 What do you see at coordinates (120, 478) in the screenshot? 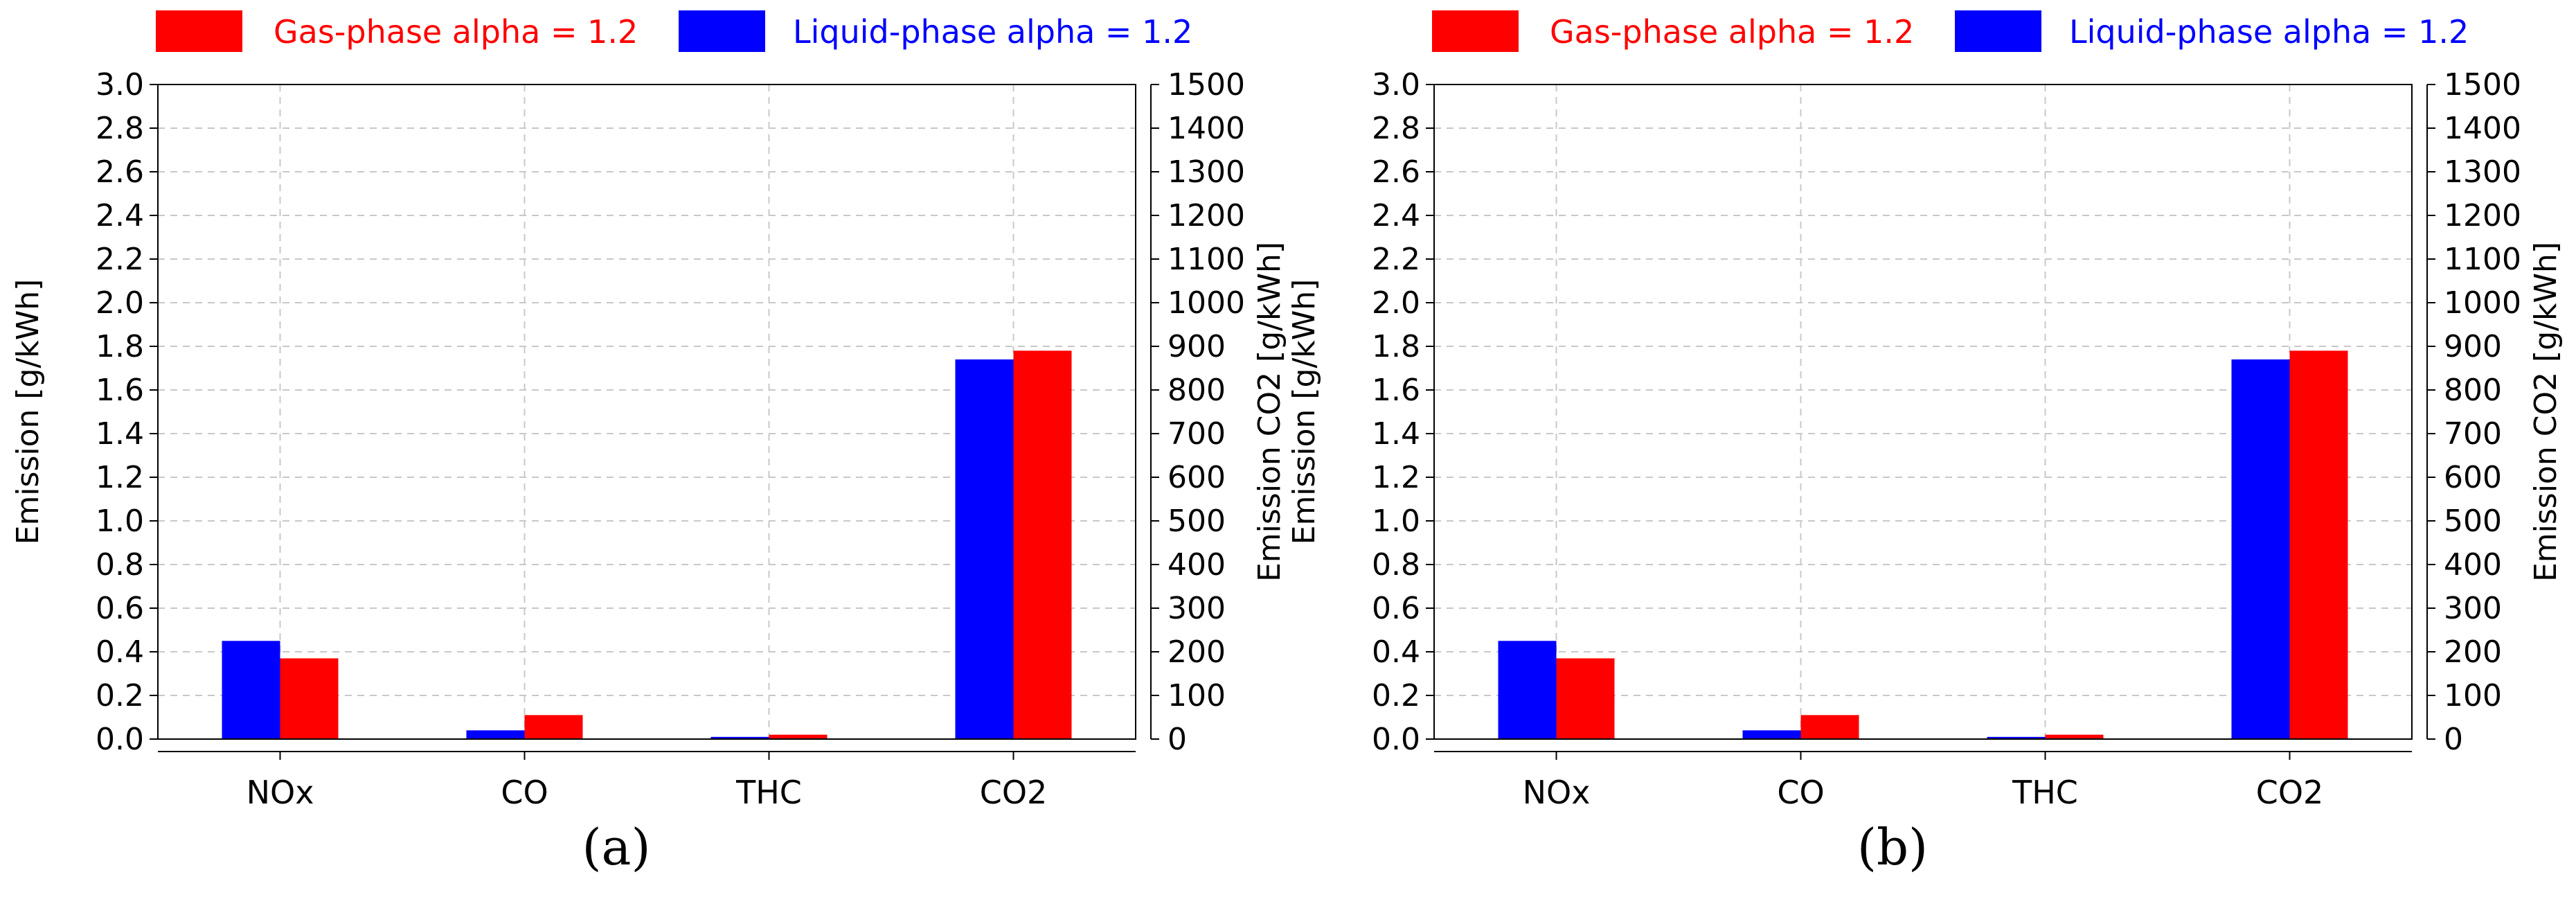
I see `y-tick-label: 1.2` at bounding box center [120, 478].